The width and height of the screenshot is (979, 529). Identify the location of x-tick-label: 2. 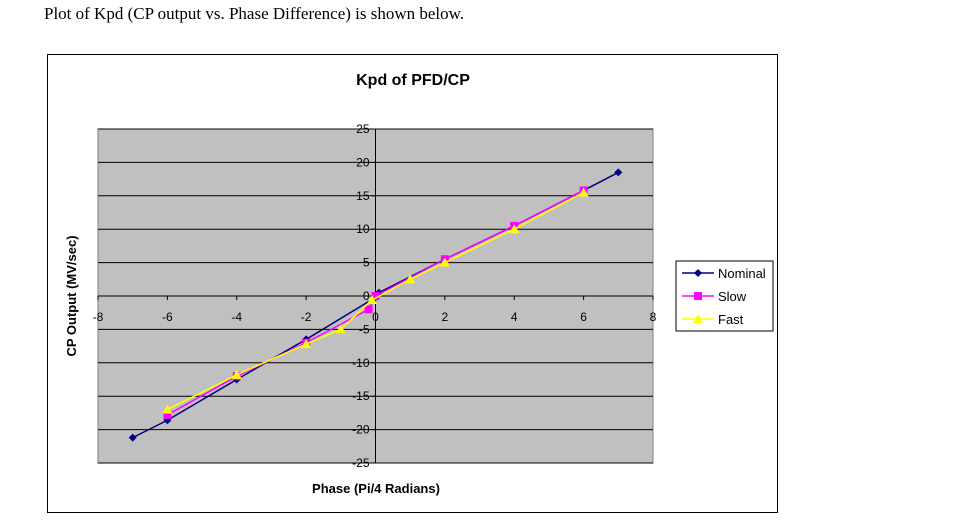
(445, 317).